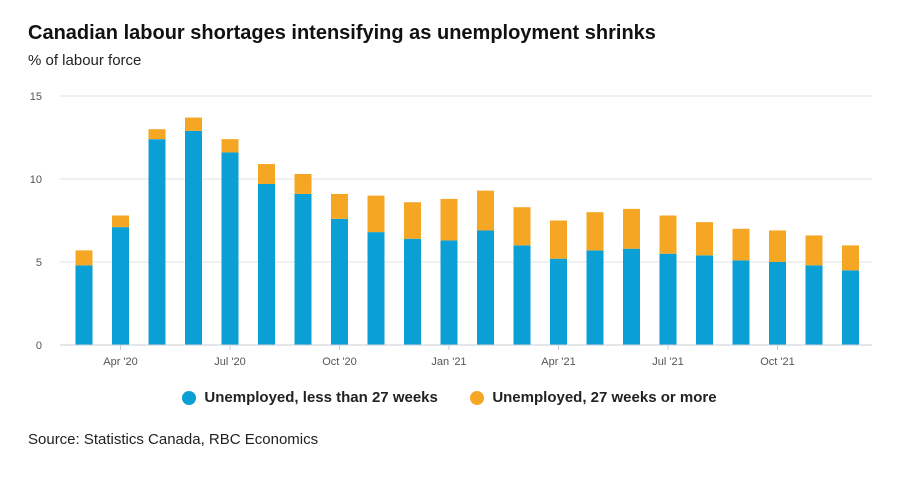 The image size is (899, 484). I want to click on y-tick-label: 5, so click(39, 263).